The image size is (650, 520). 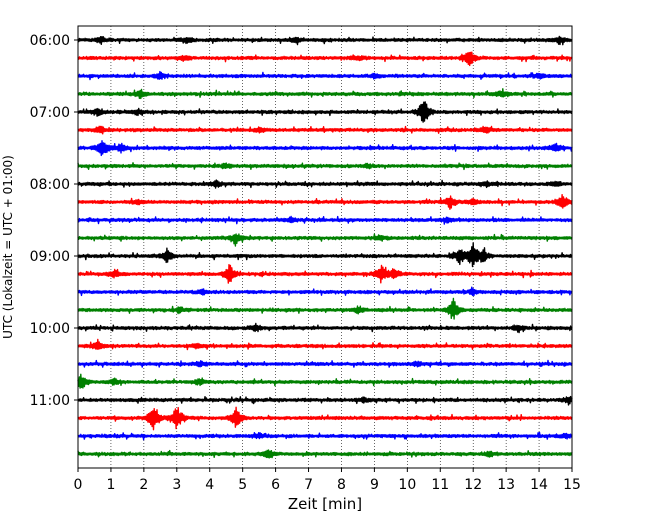 I want to click on x-tick-label: 9, so click(x=374, y=485).